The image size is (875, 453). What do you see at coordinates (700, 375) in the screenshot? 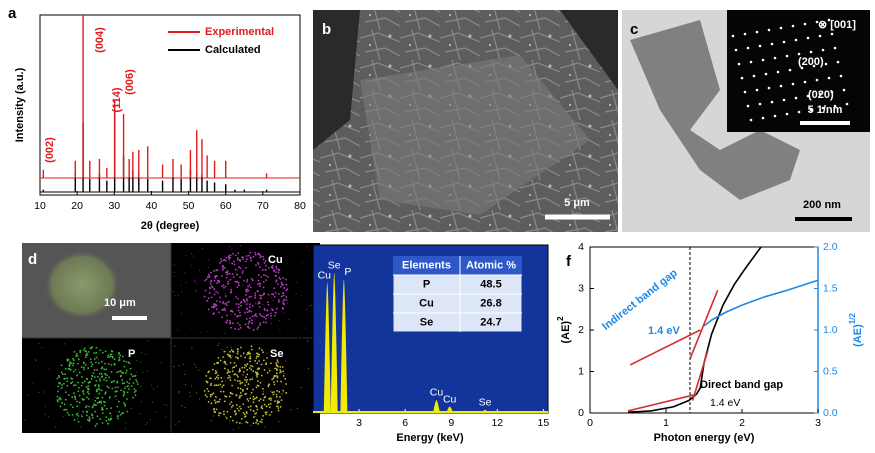
I see `curve` at bounding box center [700, 375].